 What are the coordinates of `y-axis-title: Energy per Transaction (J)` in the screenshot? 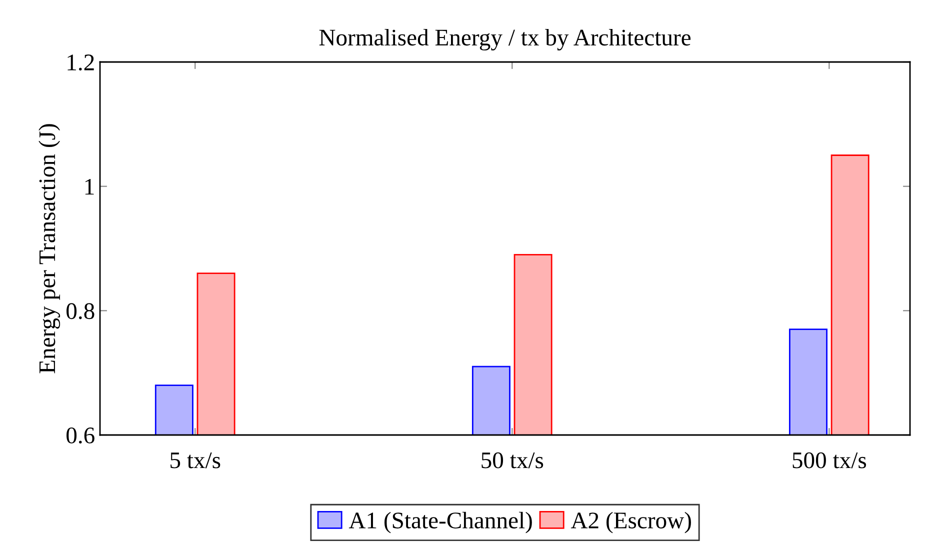 It's located at (49, 249).